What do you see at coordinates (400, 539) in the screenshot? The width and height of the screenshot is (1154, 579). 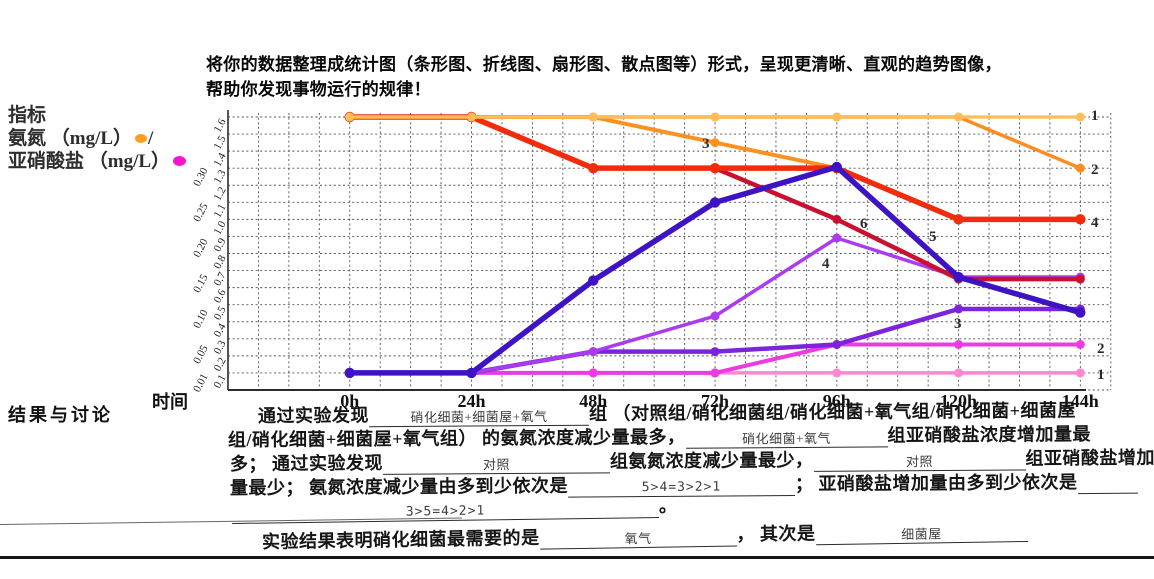 I see `results-text: 实验结果表明硝化细菌最需要的是` at bounding box center [400, 539].